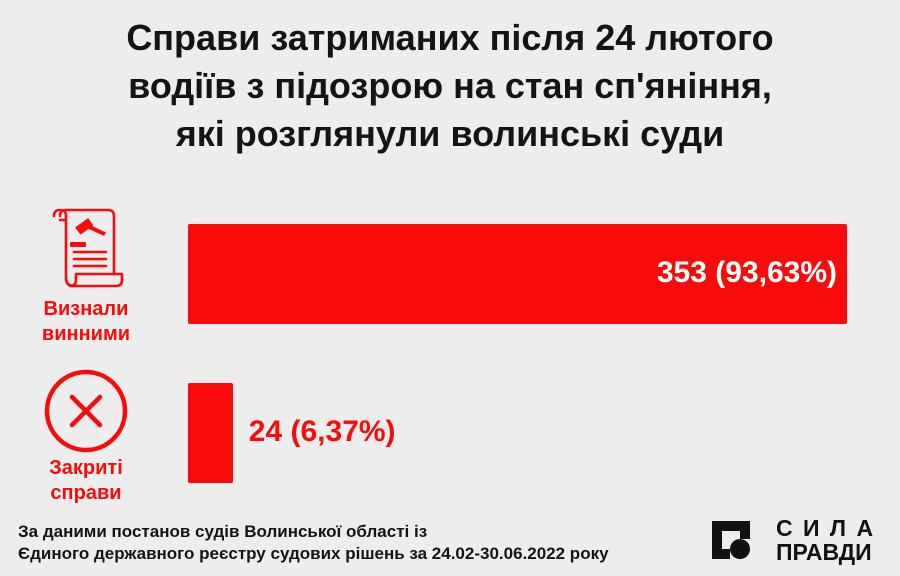 The image size is (900, 576). Describe the element at coordinates (731, 540) in the screenshot. I see `sila-pravdy-logo-icon` at that location.